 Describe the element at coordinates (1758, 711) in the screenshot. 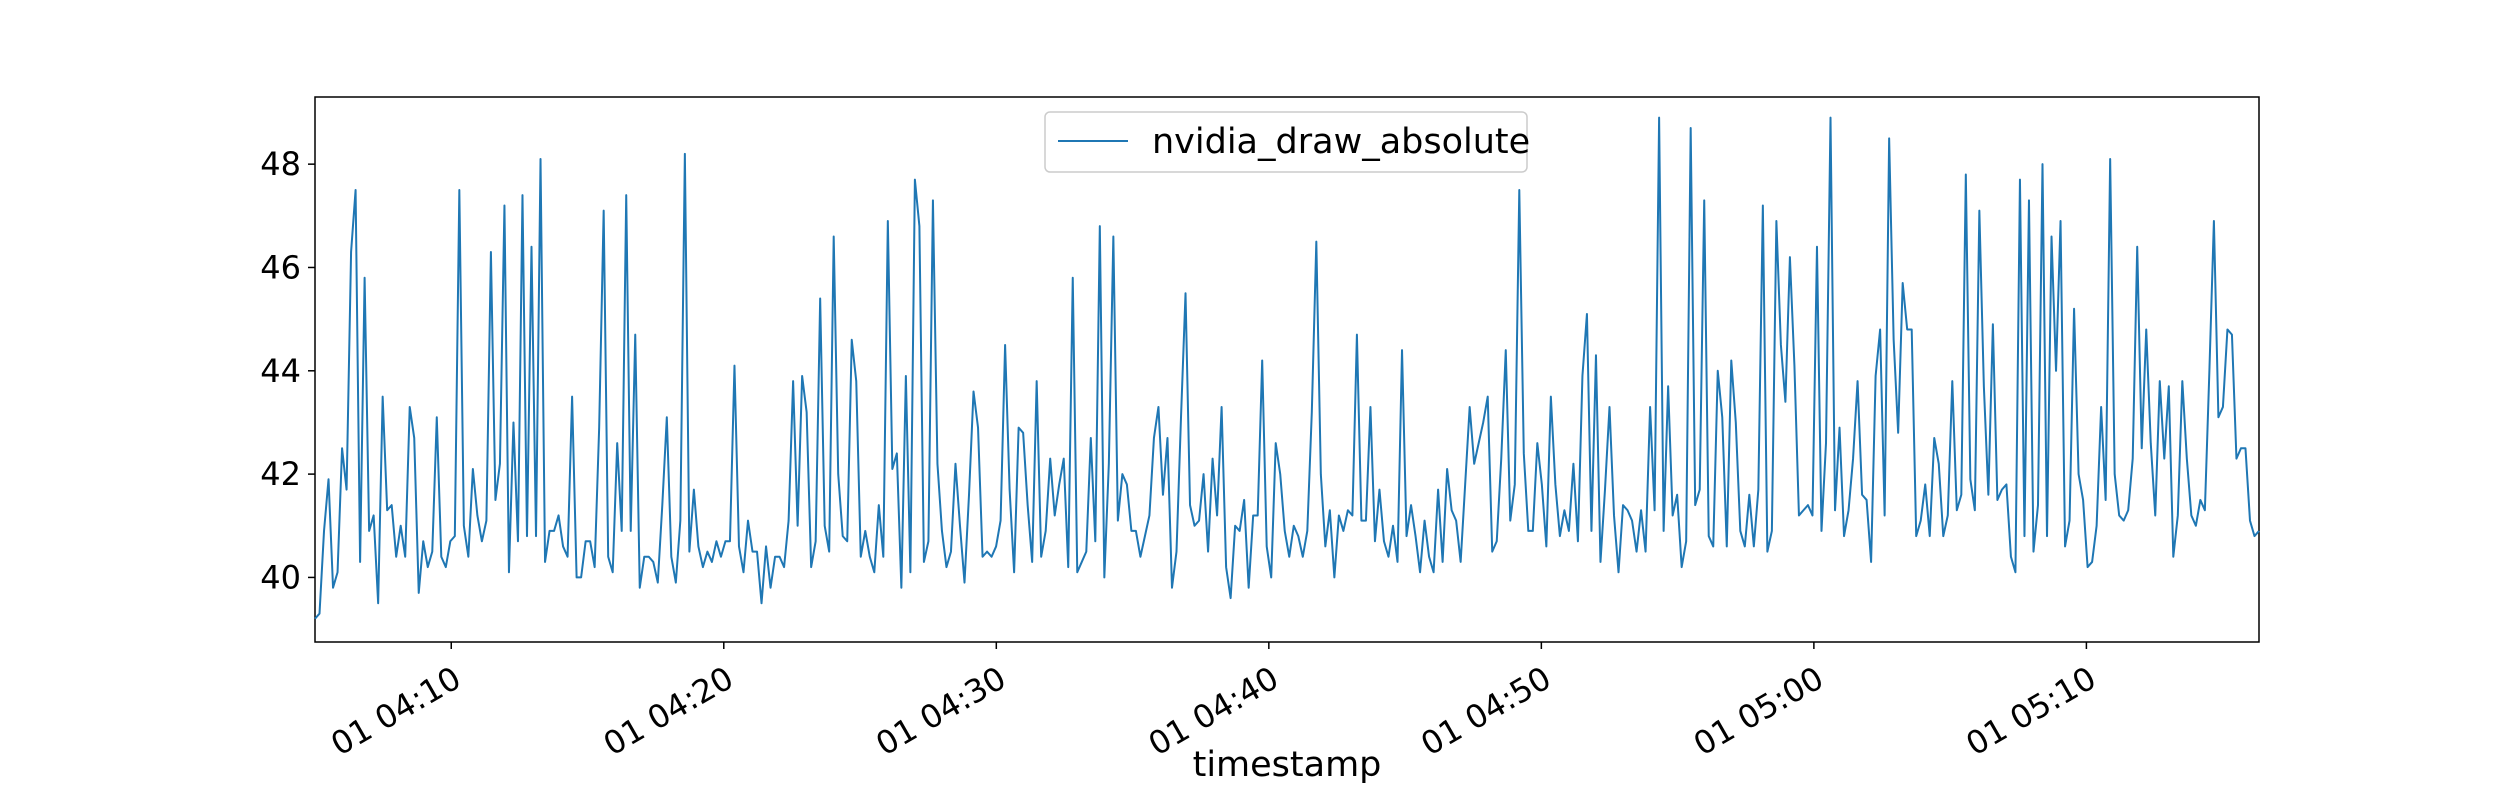

I see `x-tick-label: 01 05:00` at that location.